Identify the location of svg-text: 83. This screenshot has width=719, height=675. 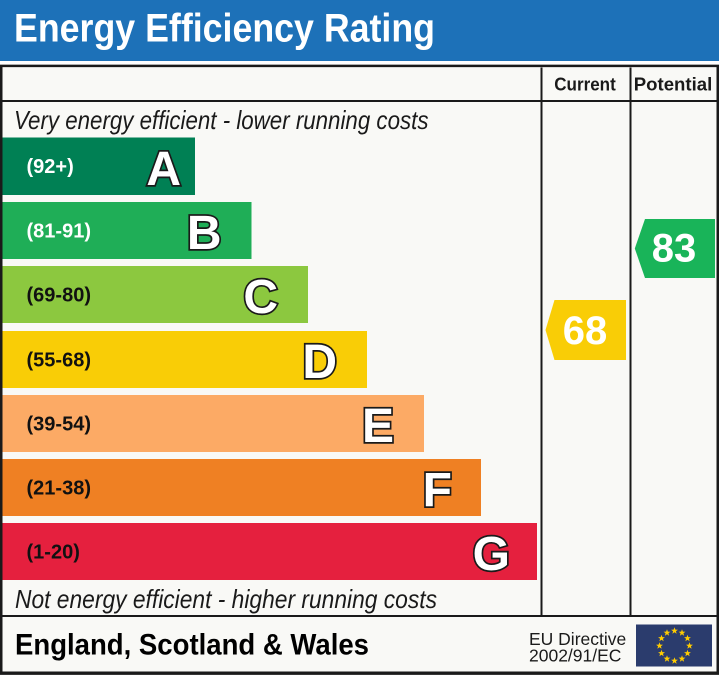
(674, 249).